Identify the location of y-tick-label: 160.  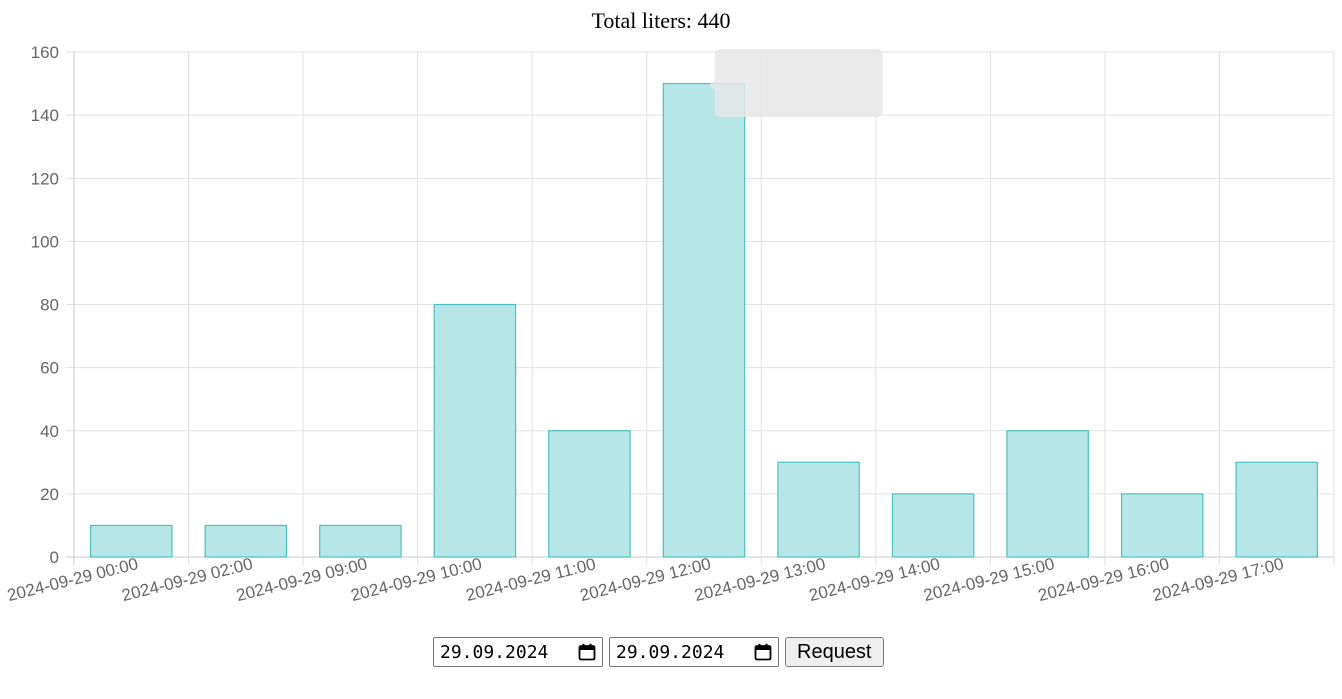
(45, 52).